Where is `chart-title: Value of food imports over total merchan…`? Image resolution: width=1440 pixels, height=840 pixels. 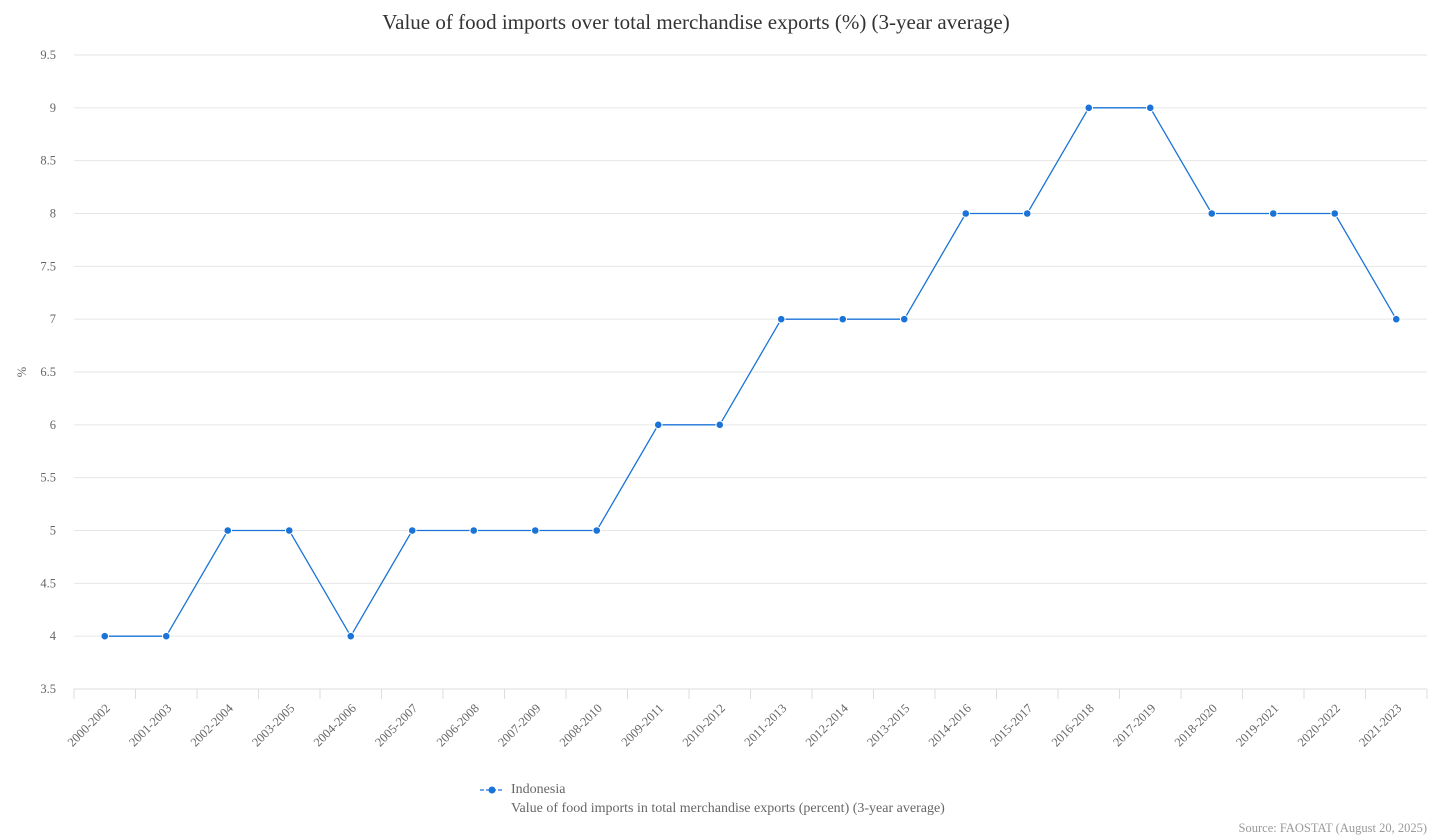 chart-title: Value of food imports over total merchan… is located at coordinates (696, 22).